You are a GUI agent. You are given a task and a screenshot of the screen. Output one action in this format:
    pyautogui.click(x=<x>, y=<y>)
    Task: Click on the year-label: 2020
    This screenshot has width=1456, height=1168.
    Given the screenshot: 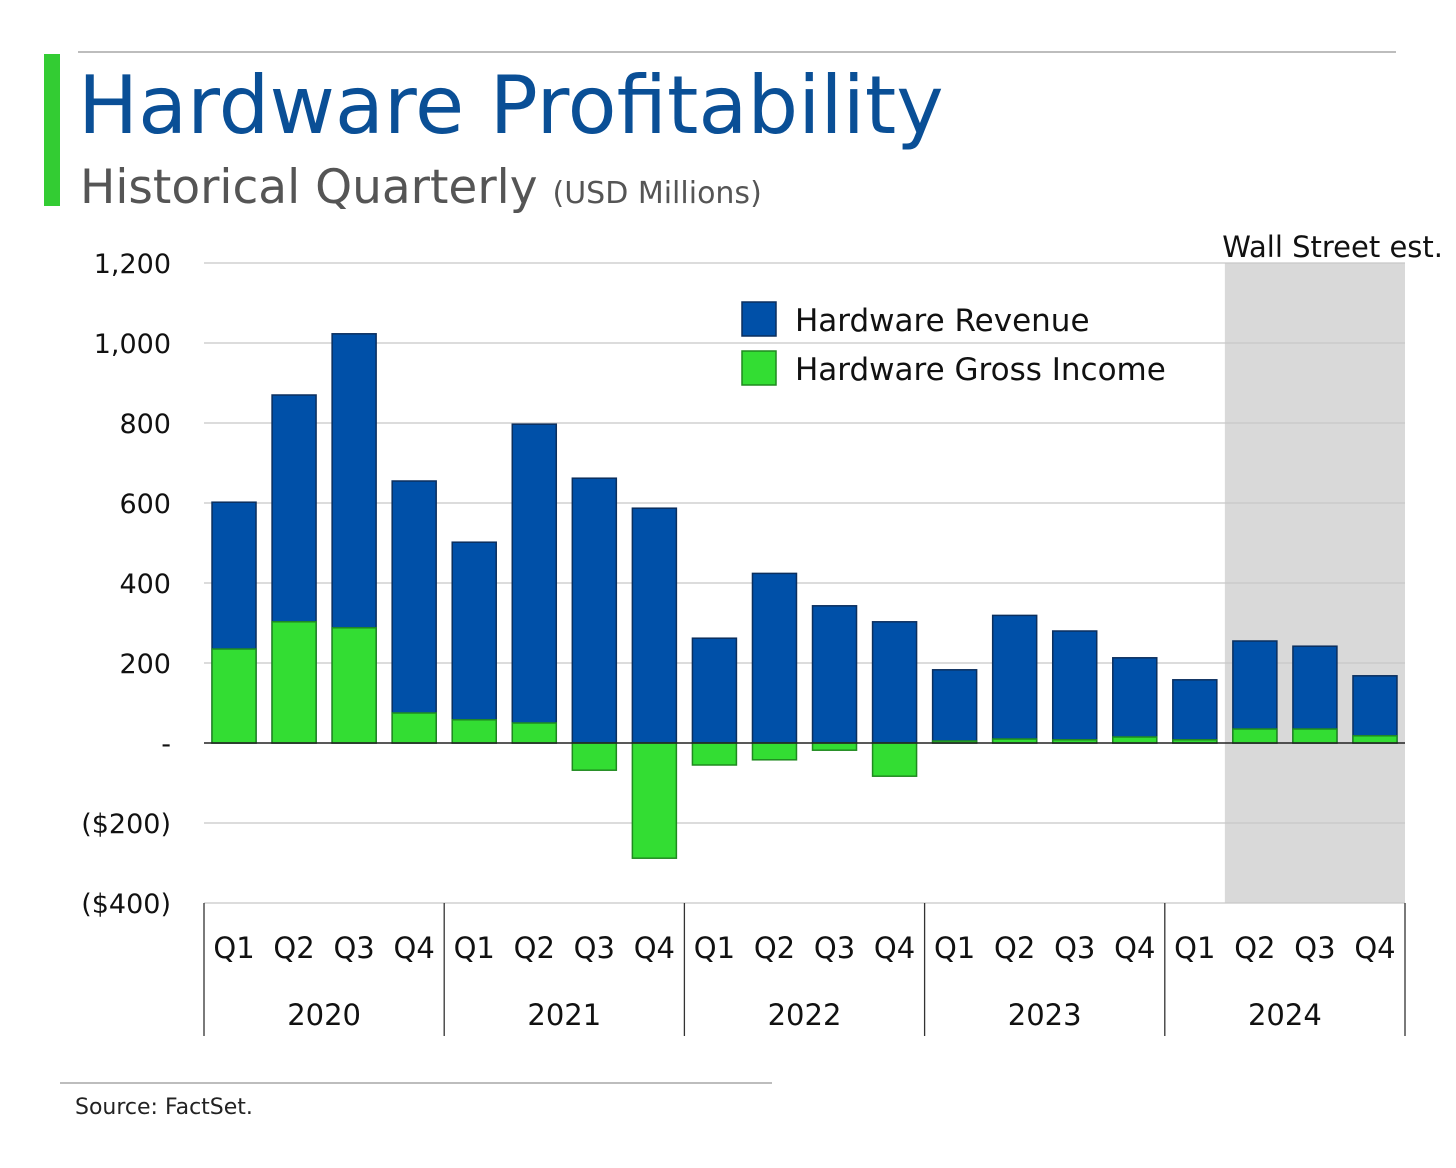 What is the action you would take?
    pyautogui.click(x=324, y=1015)
    